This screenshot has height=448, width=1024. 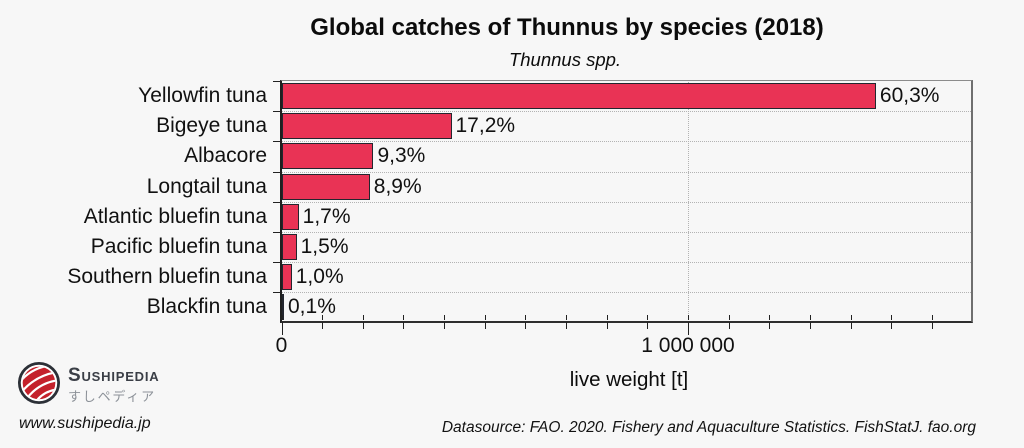 I want to click on value-label-blackfin-tuna: 0,1%, so click(x=312, y=307).